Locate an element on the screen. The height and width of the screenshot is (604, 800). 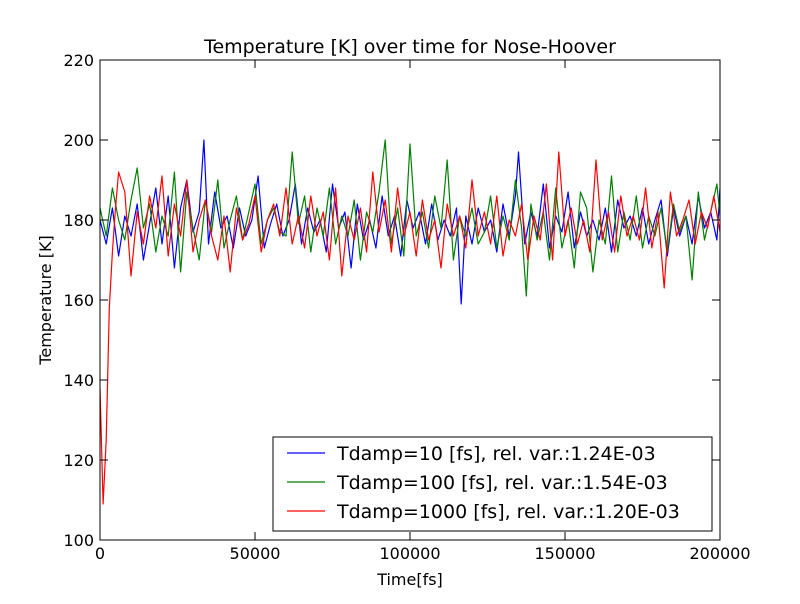
y-axis-title: Temperature [K] is located at coordinates (45, 300).